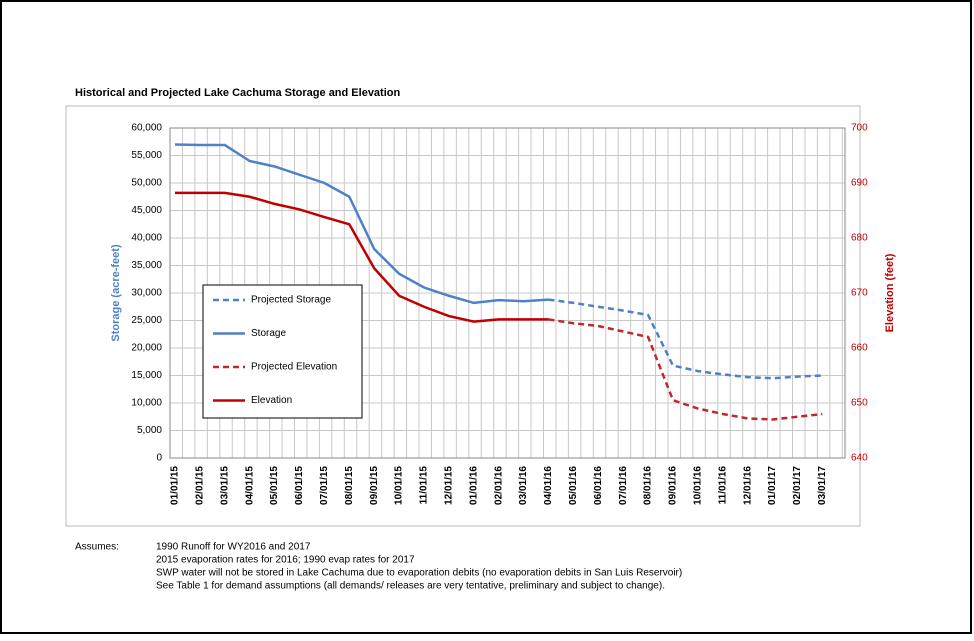 The height and width of the screenshot is (641, 974). I want to click on x-tick-label: 05/01/15, so click(274, 485).